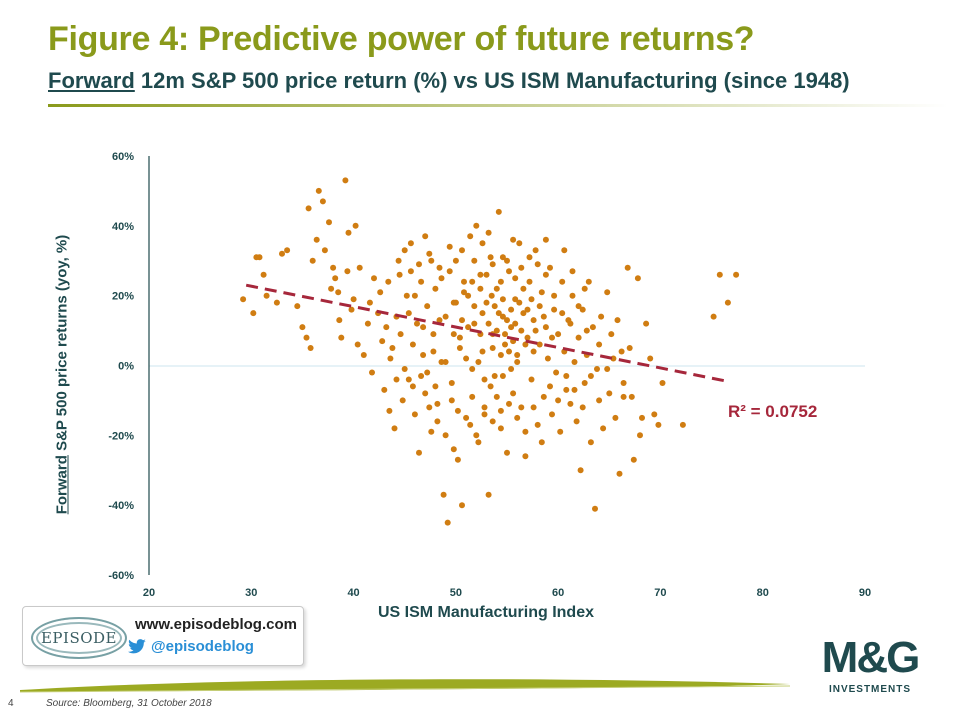 Image resolution: width=960 pixels, height=720 pixels. What do you see at coordinates (456, 593) in the screenshot?
I see `x-tick-label: 50` at bounding box center [456, 593].